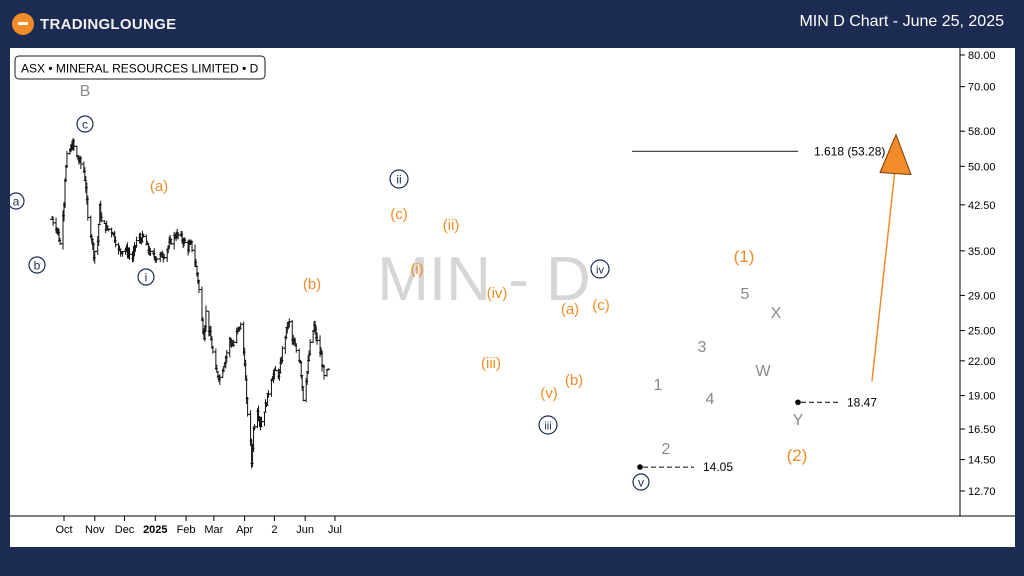  Describe the element at coordinates (982, 492) in the screenshot. I see `y-tick-label: 12.70` at that location.